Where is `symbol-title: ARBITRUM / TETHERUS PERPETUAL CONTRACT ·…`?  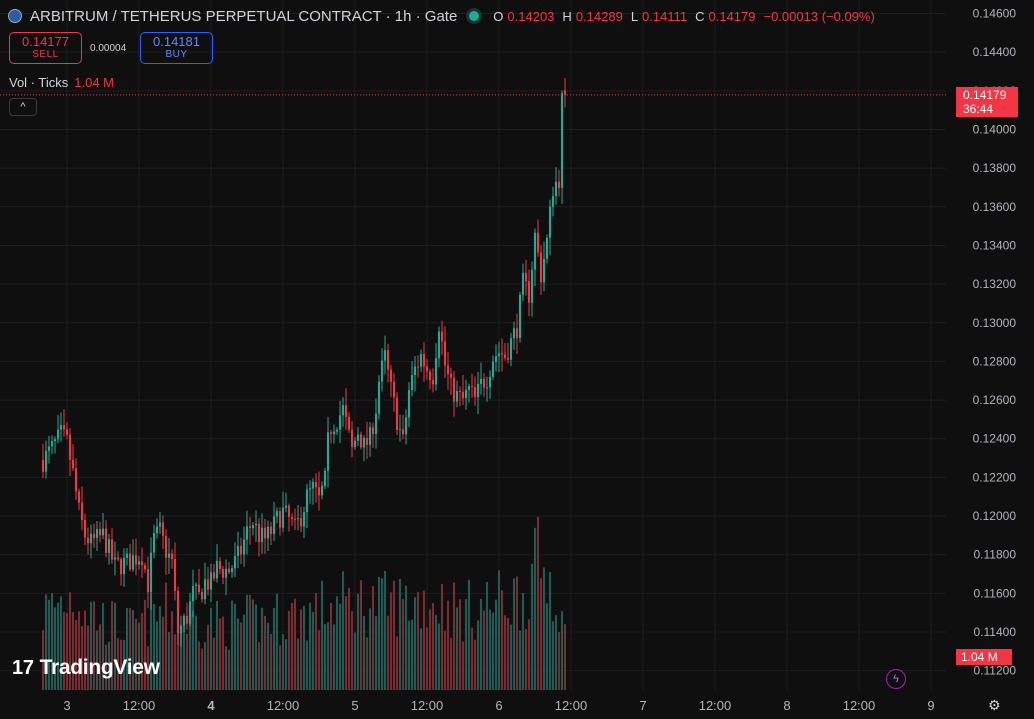
symbol-title: ARBITRUM / TETHERUS PERPETUAL CONTRACT ·… is located at coordinates (244, 16).